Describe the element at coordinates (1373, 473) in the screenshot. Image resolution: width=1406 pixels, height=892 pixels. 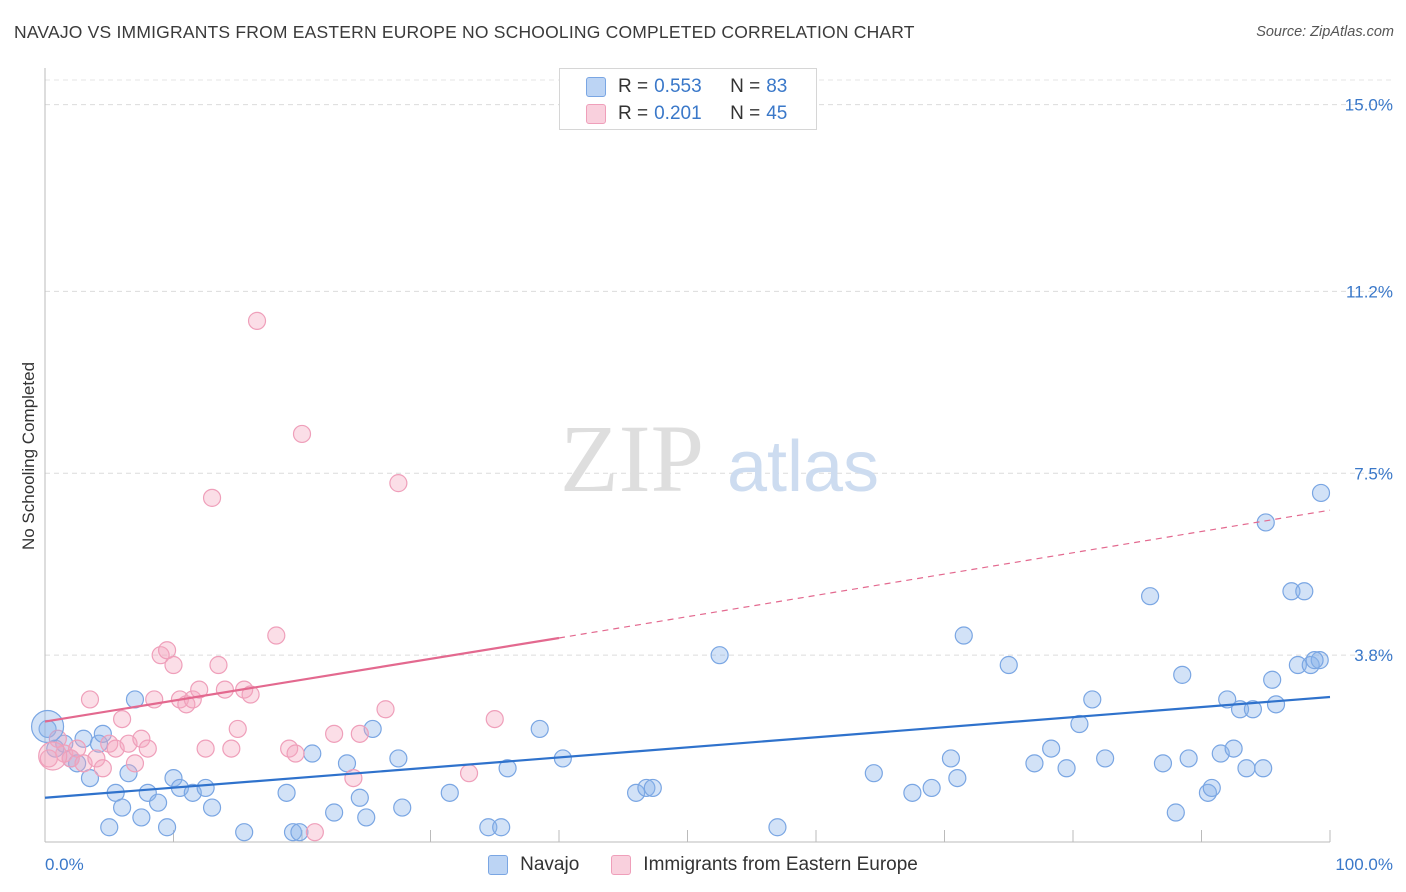
I see `y-tick-label-1: 7.5%` at that location.